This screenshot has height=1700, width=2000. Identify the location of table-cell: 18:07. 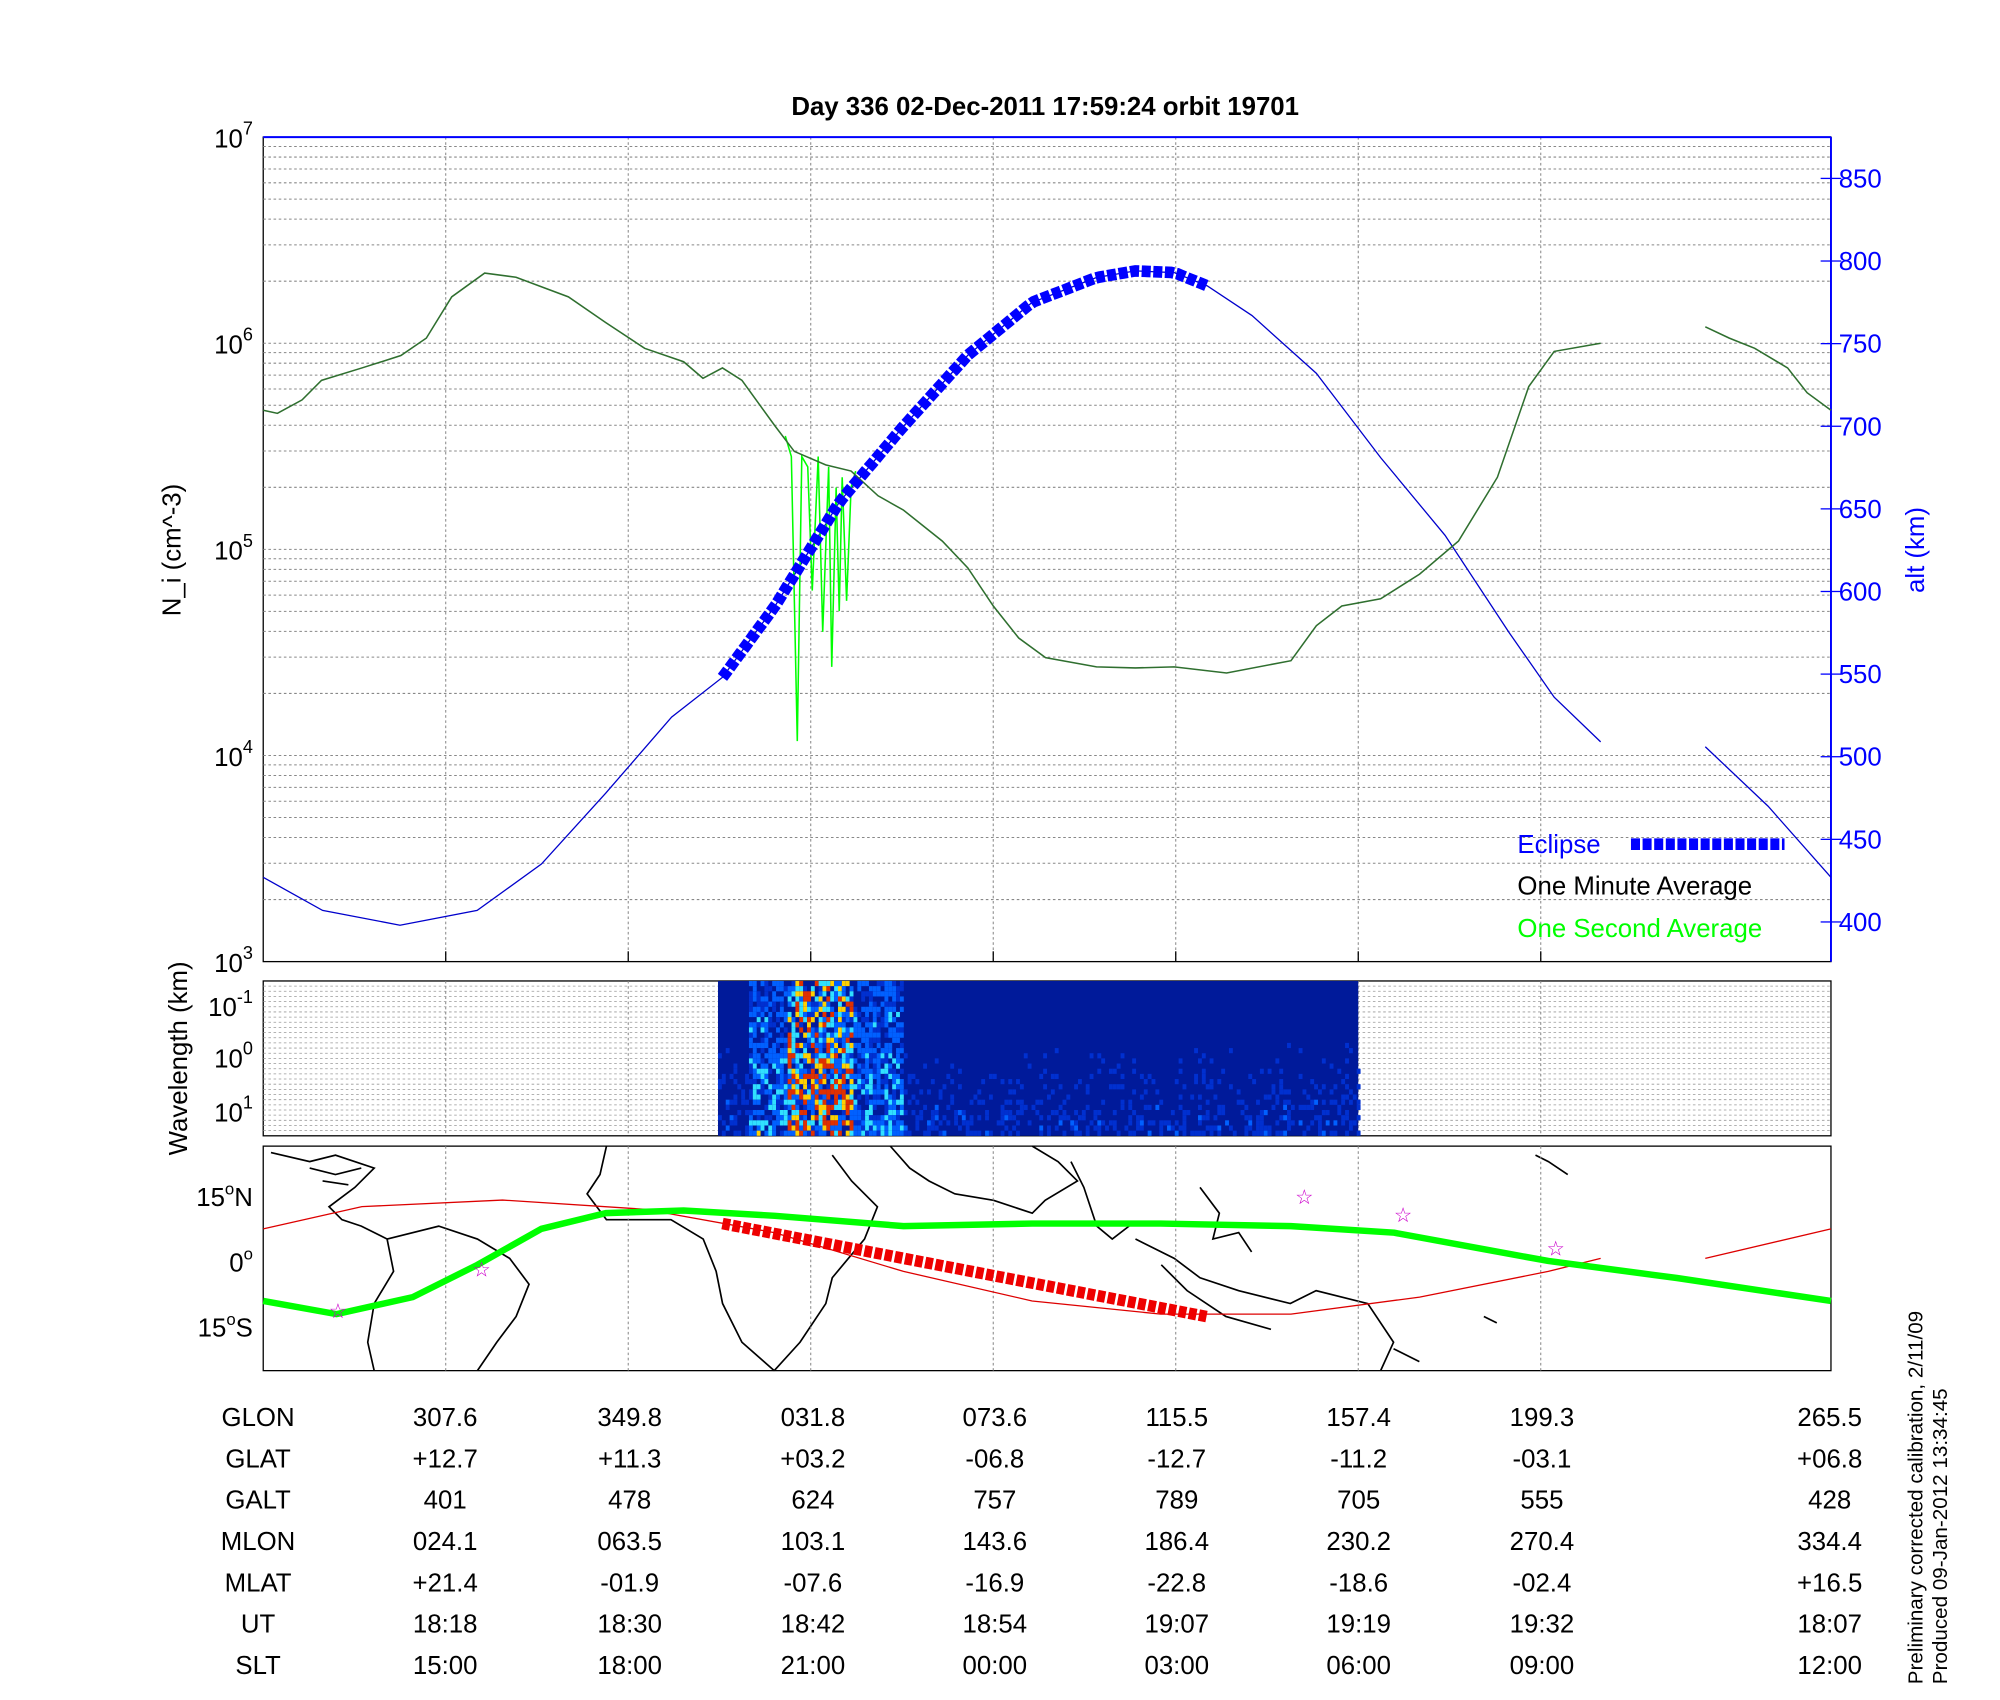
(1829, 1625).